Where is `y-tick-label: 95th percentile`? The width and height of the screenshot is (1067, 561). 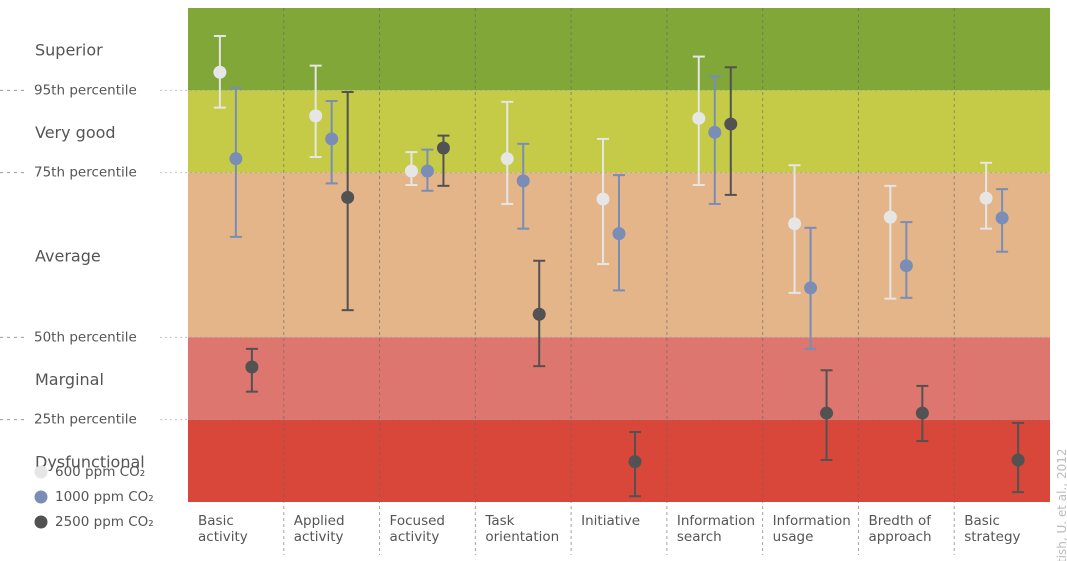 y-tick-label: 95th percentile is located at coordinates (85, 90).